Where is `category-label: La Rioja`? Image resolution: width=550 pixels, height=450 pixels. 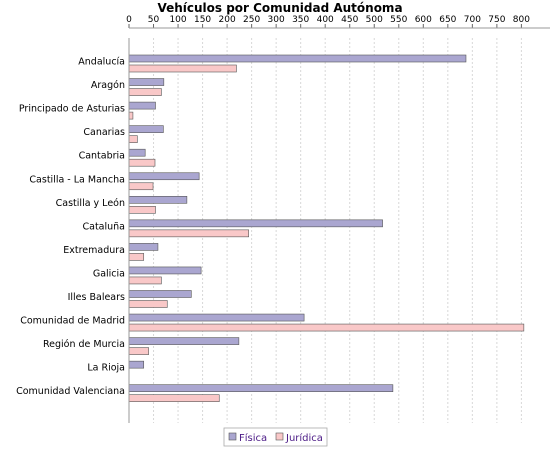 category-label: La Rioja is located at coordinates (106, 368).